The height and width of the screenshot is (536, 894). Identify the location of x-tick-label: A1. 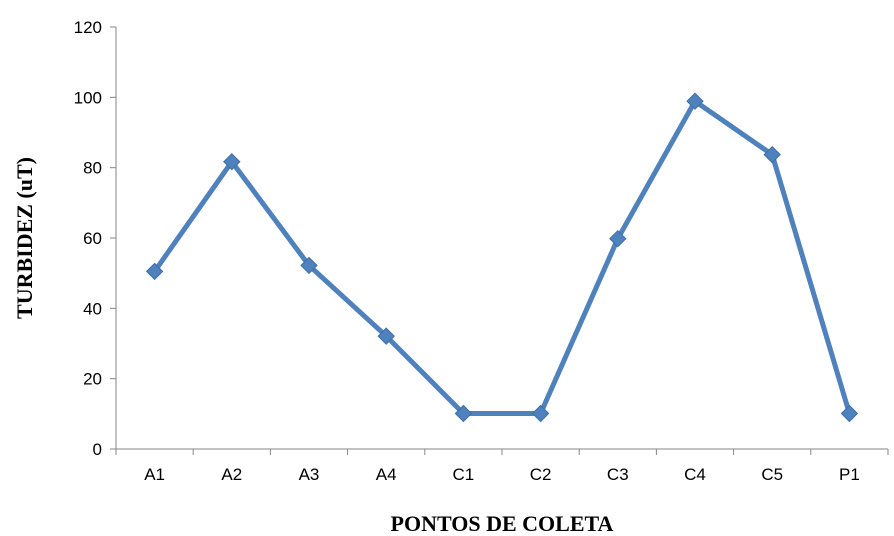
(154, 474).